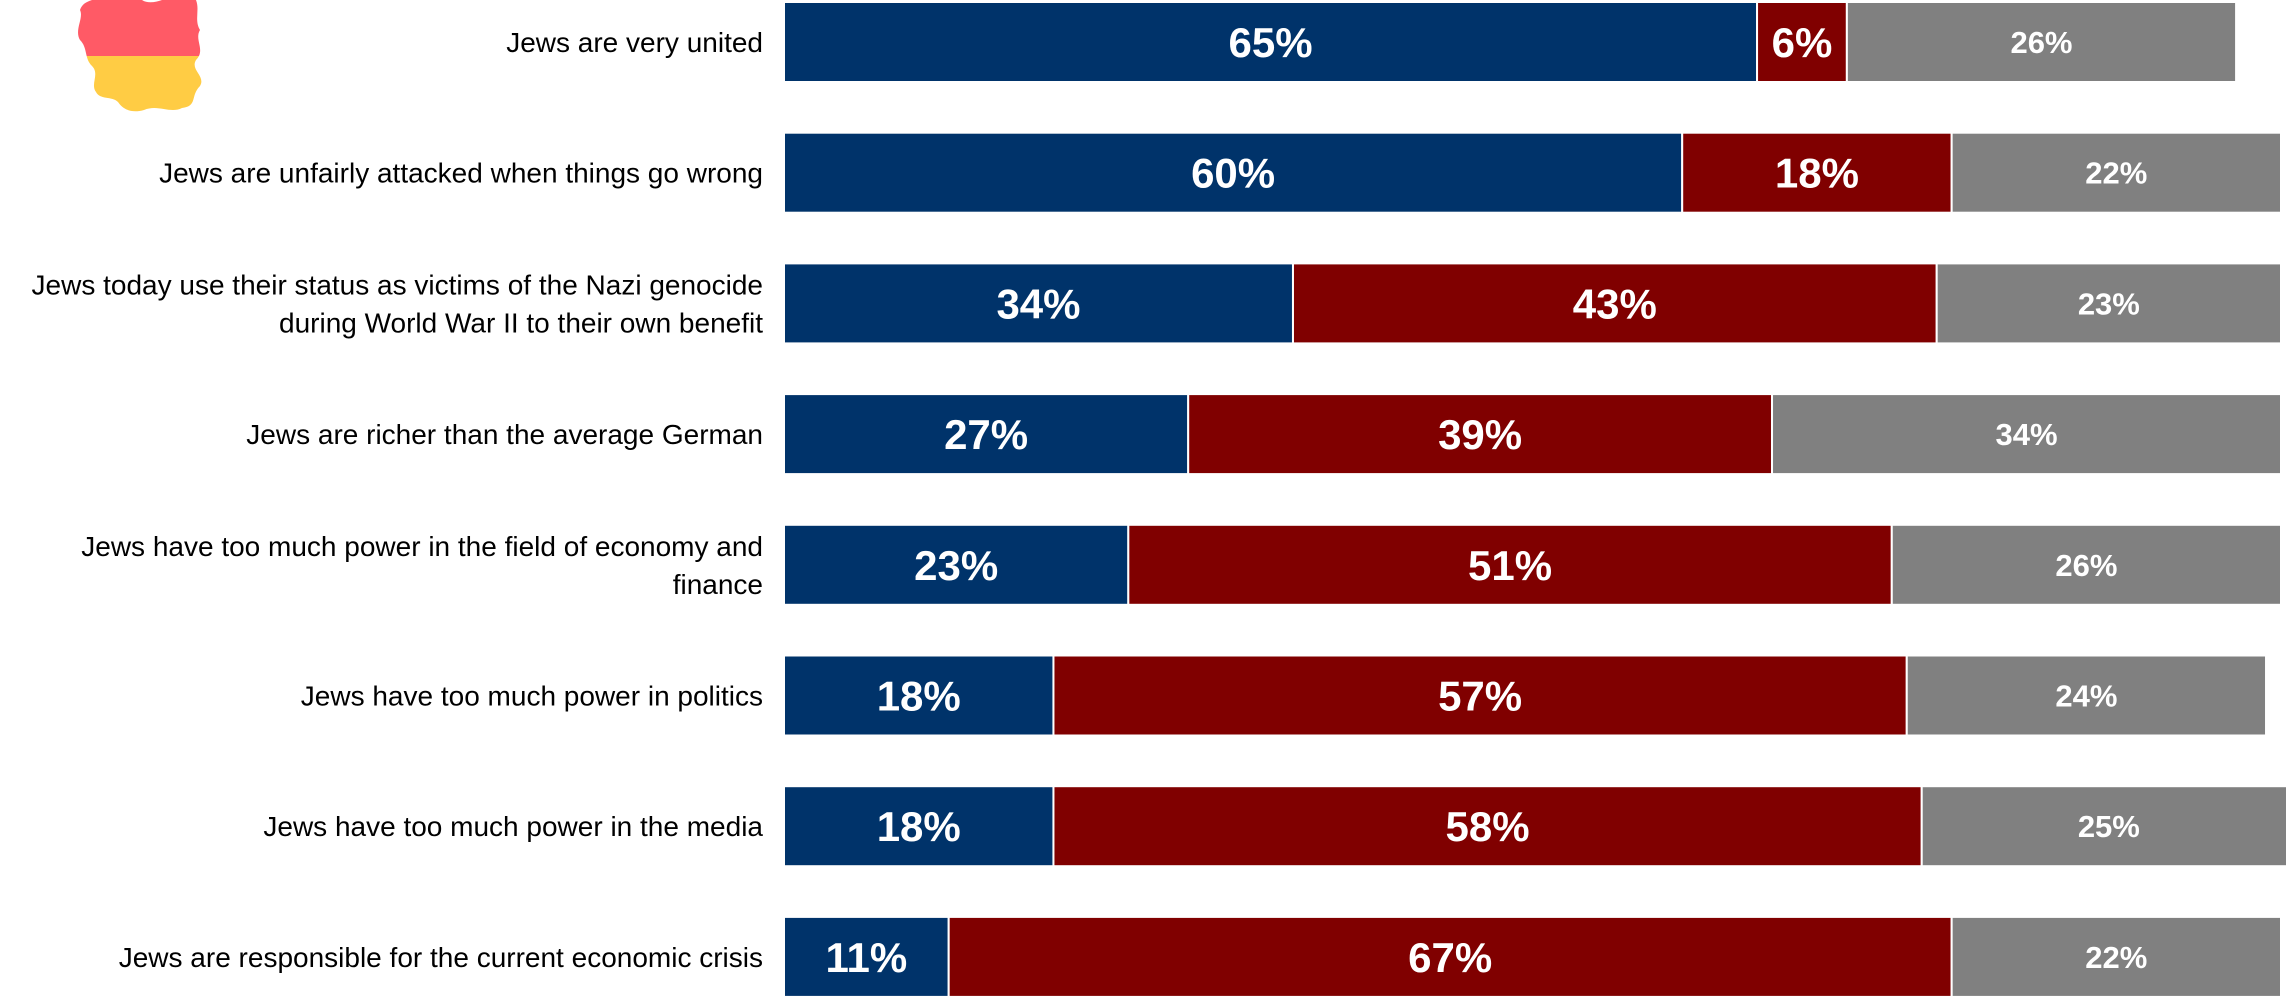 This screenshot has width=2286, height=996. I want to click on data-label: 57%, so click(1480, 696).